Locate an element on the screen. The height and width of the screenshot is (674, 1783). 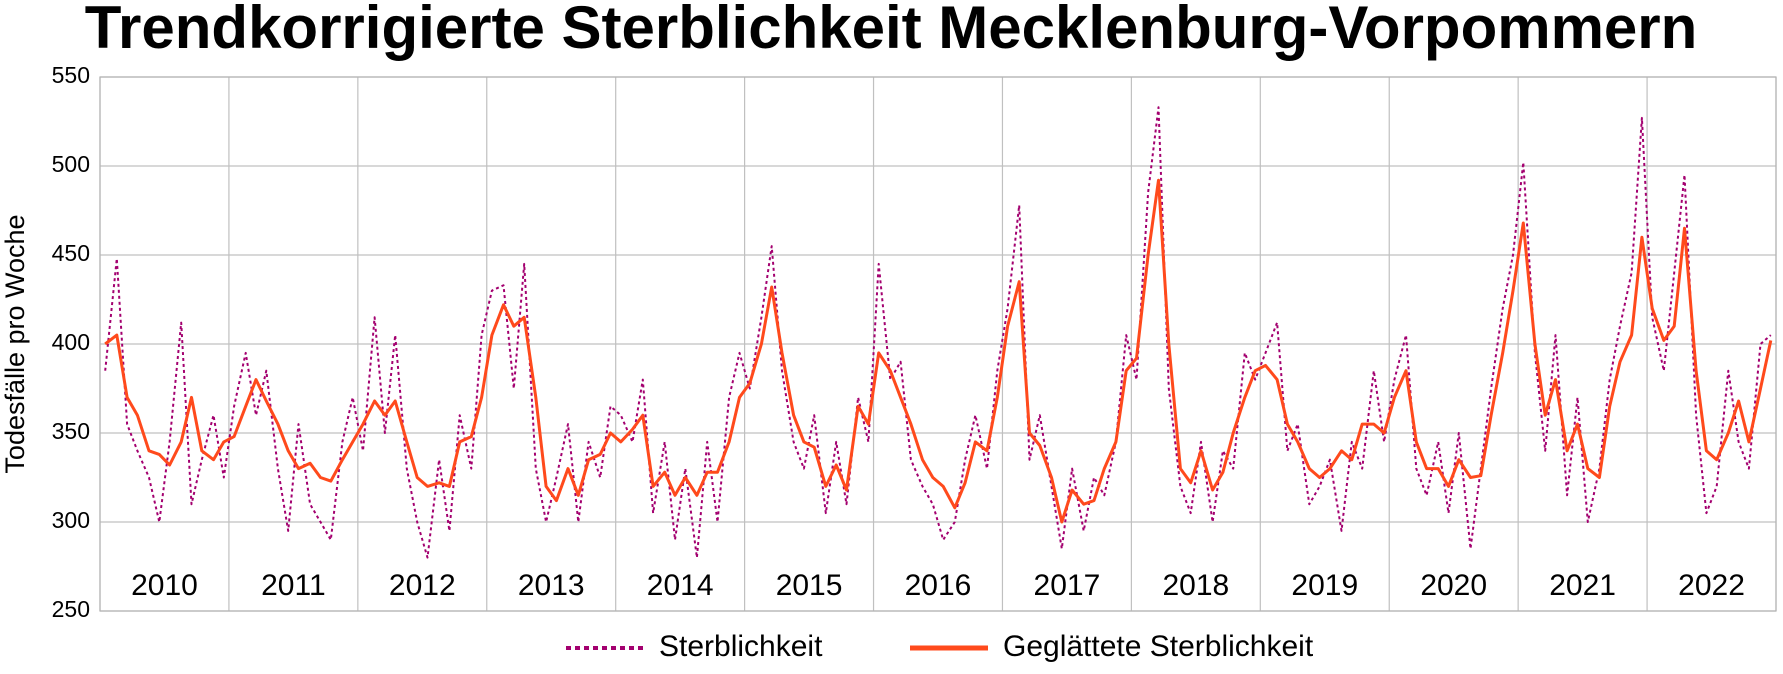
x-category-label: 2010 is located at coordinates (164, 585).